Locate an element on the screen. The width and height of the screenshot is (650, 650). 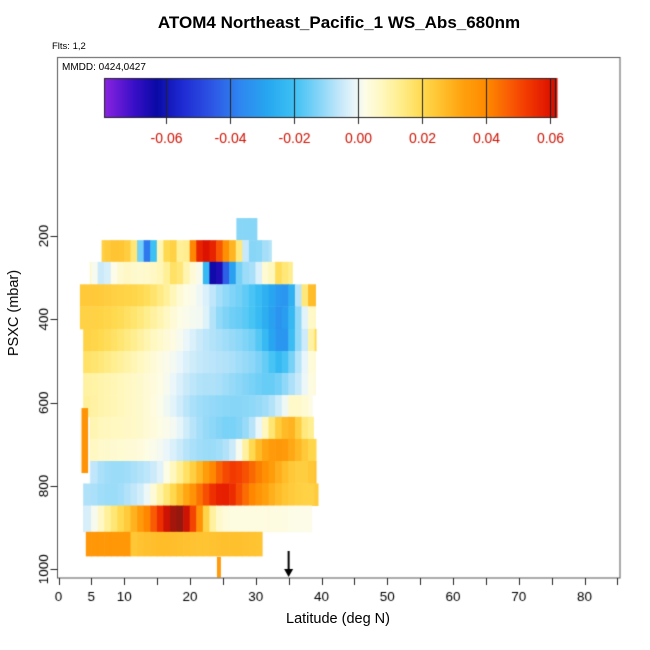
y-axis-title: PSXC (mbar) is located at coordinates (14, 313).